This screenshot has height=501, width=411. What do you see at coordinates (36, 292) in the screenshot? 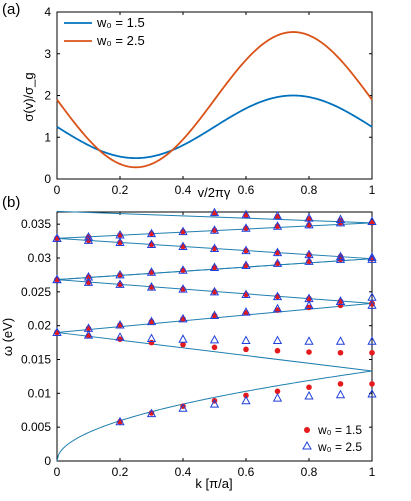
I see `panel-b-y-tick-label: 0.025` at bounding box center [36, 292].